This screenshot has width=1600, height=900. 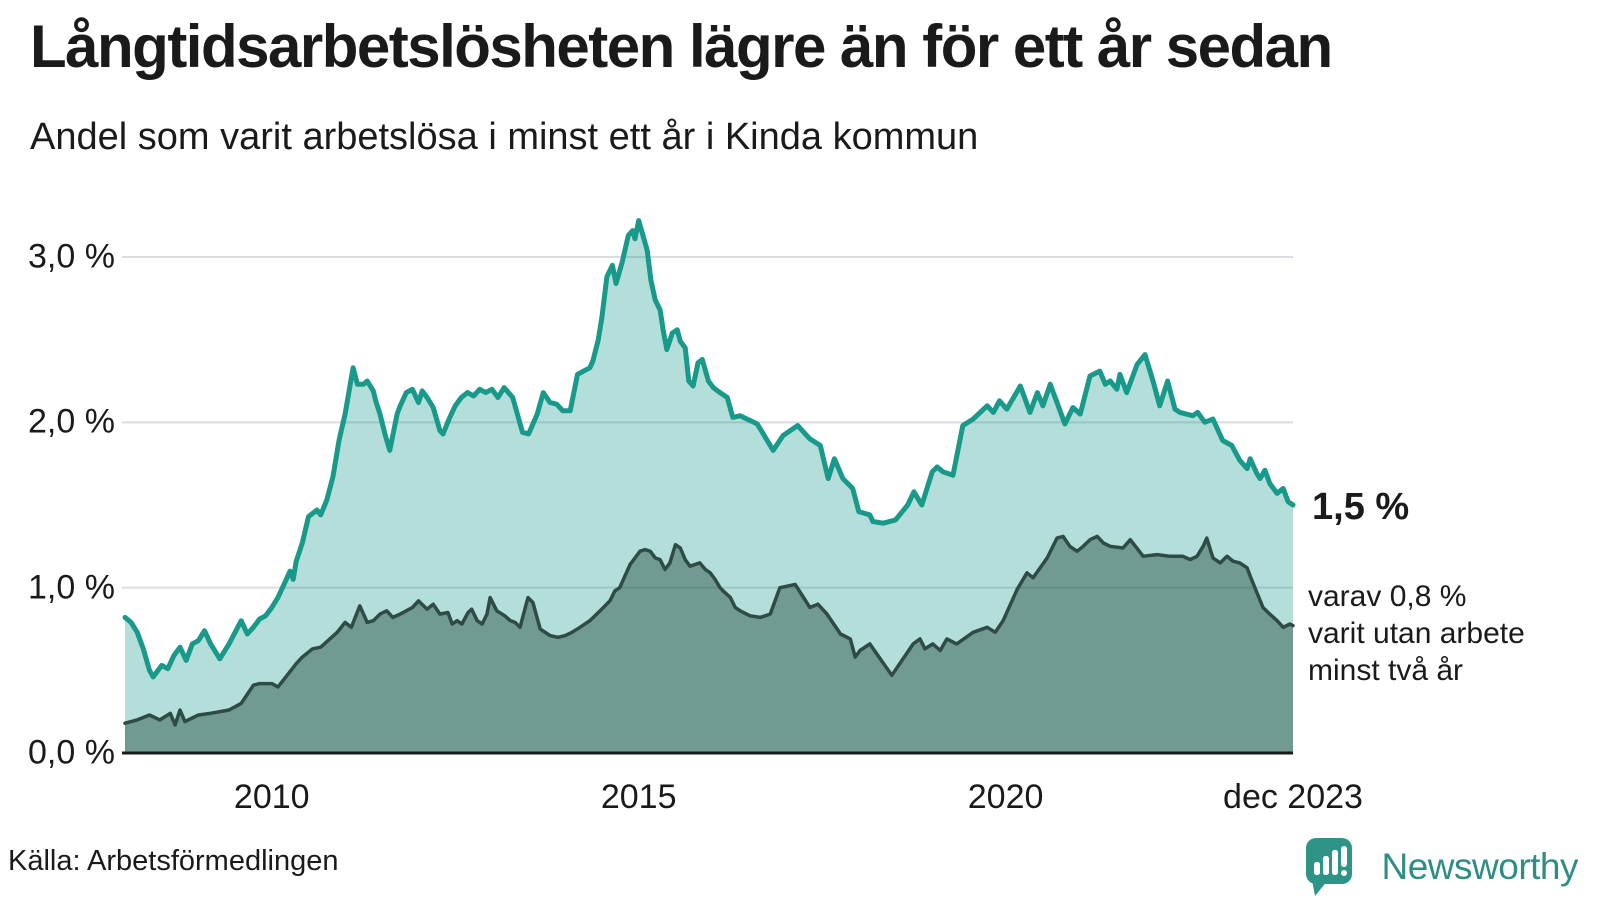 I want to click on y-tick-label: 1,0 %, so click(x=71, y=587).